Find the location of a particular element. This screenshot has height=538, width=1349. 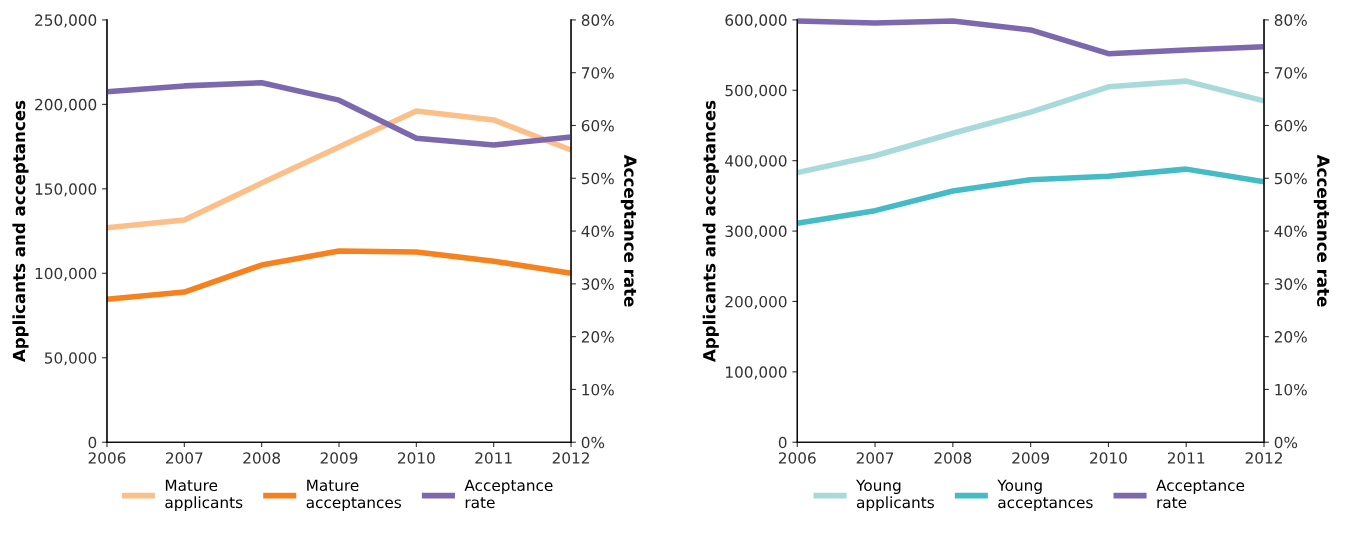

y-tick-label: 300,000 is located at coordinates (756, 232).